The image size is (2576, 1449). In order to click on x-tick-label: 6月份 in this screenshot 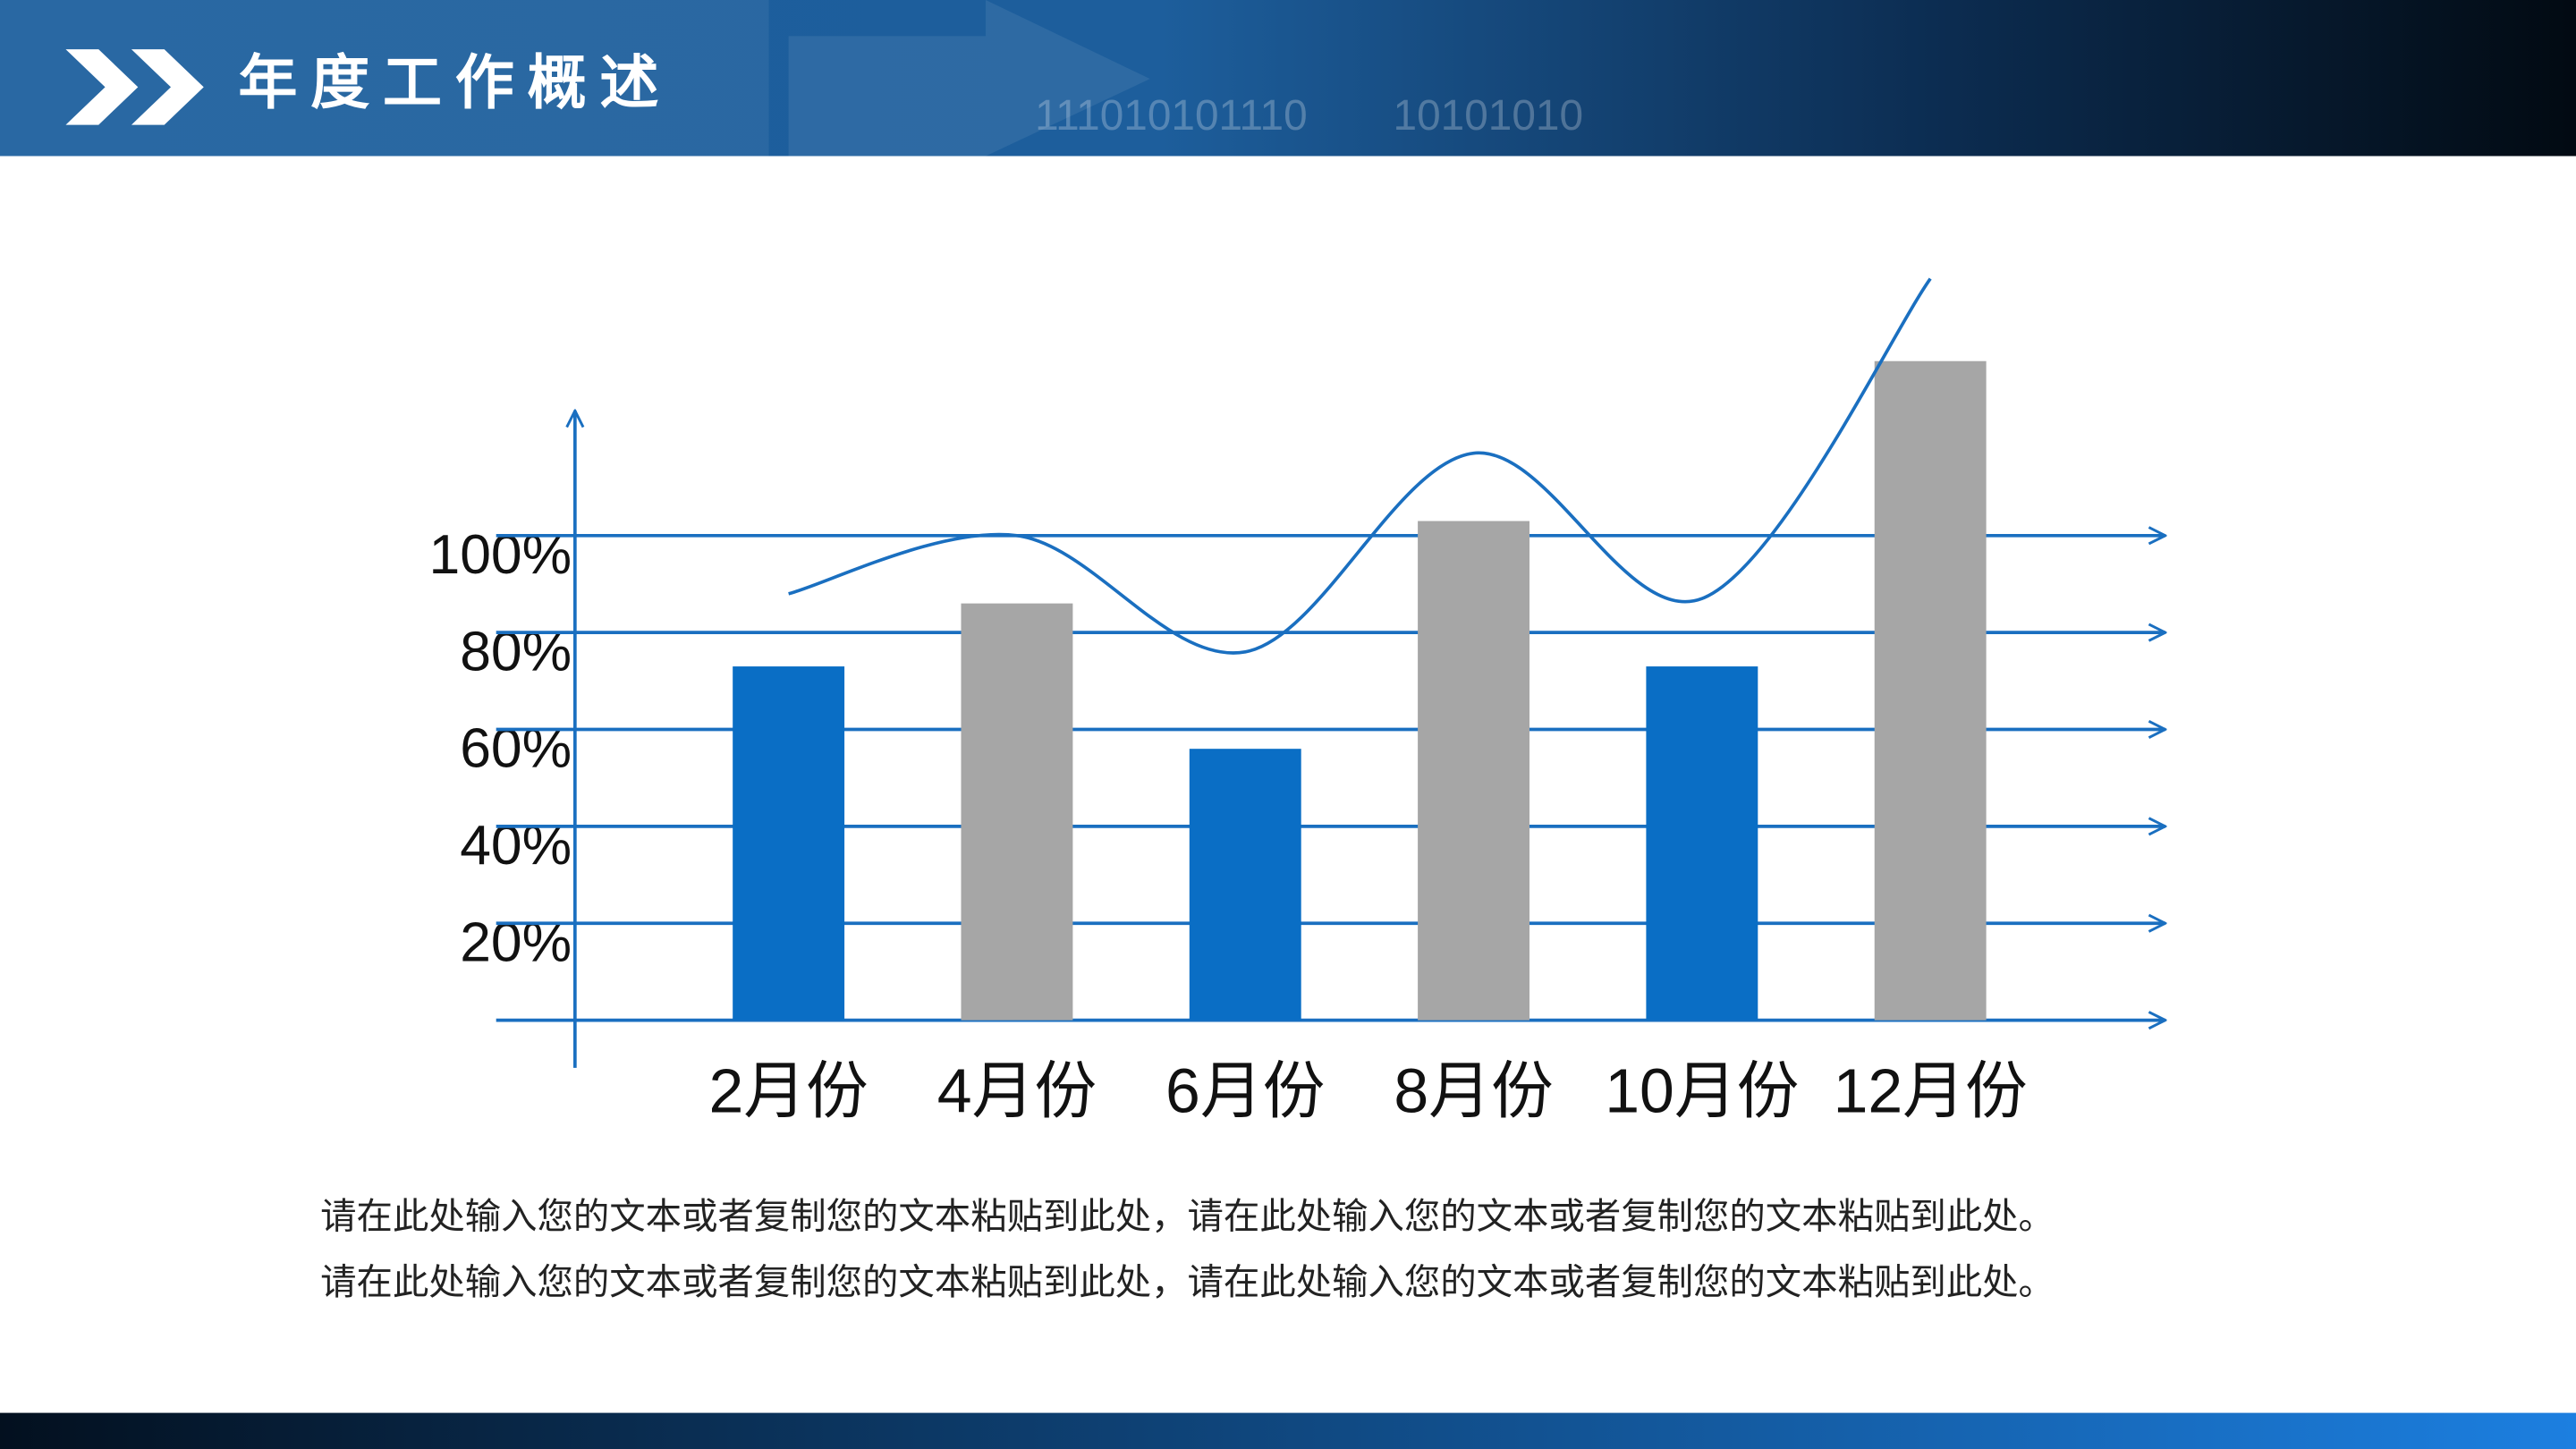, I will do `click(1245, 1091)`.